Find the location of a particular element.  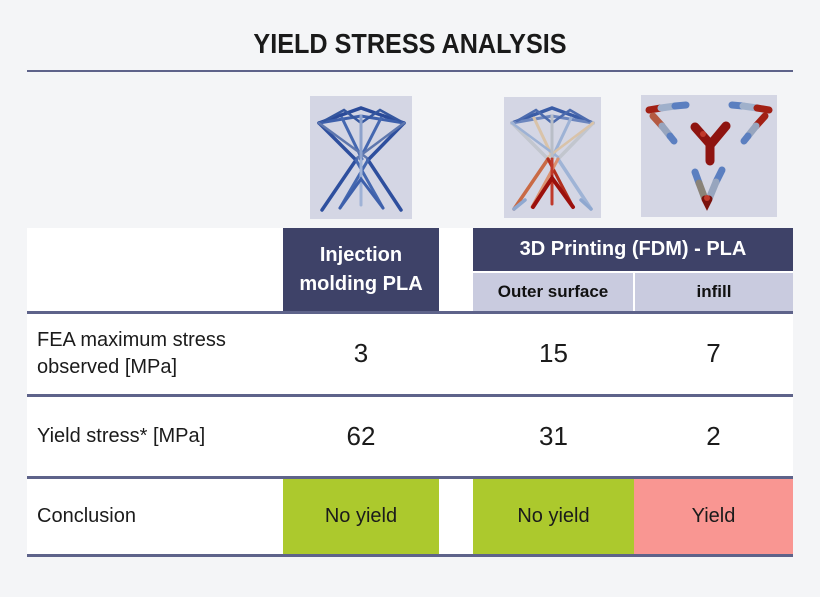

value-cell: 3 is located at coordinates (361, 353).